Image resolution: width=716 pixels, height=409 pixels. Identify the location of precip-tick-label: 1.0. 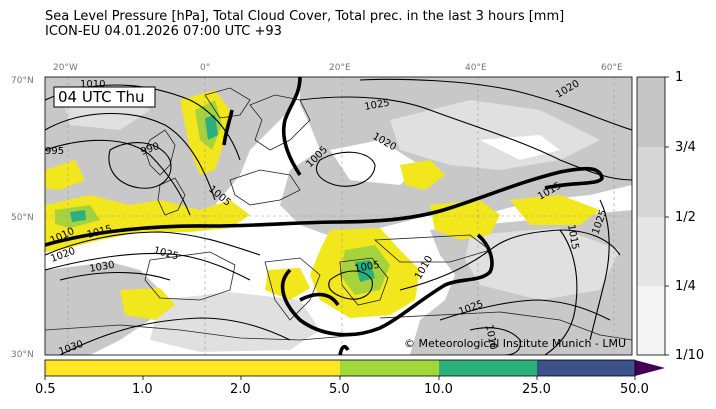
(142, 389).